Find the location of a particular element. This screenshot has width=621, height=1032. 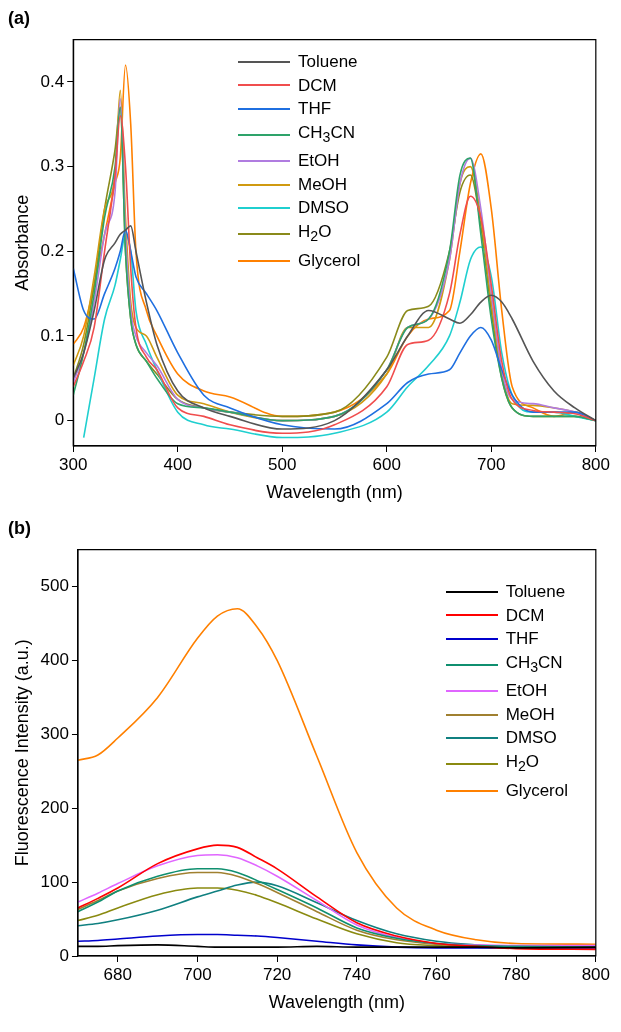

y-tick-label: 300 is located at coordinates (54, 734).